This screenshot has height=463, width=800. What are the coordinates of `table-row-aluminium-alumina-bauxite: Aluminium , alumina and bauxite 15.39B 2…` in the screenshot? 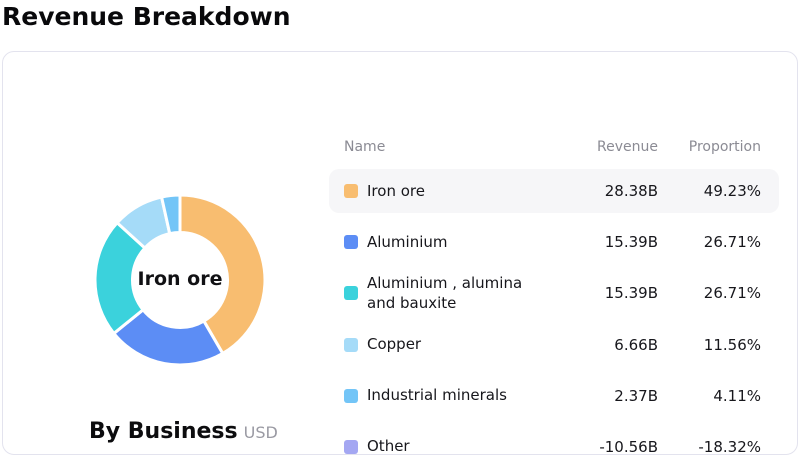 It's located at (554, 293).